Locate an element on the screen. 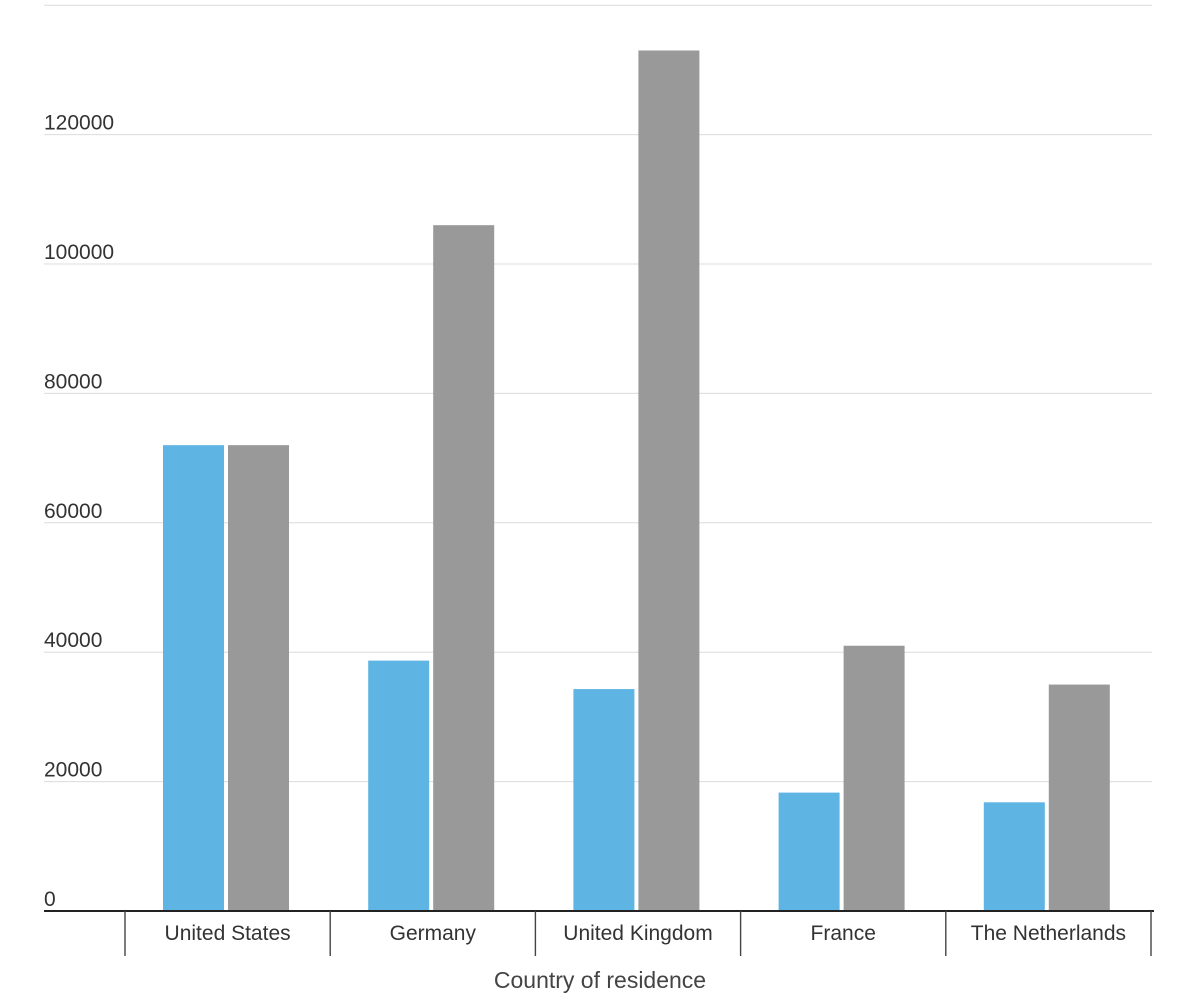 Image resolution: width=1200 pixels, height=1000 pixels. y-tick-label: 0 is located at coordinates (50, 899).